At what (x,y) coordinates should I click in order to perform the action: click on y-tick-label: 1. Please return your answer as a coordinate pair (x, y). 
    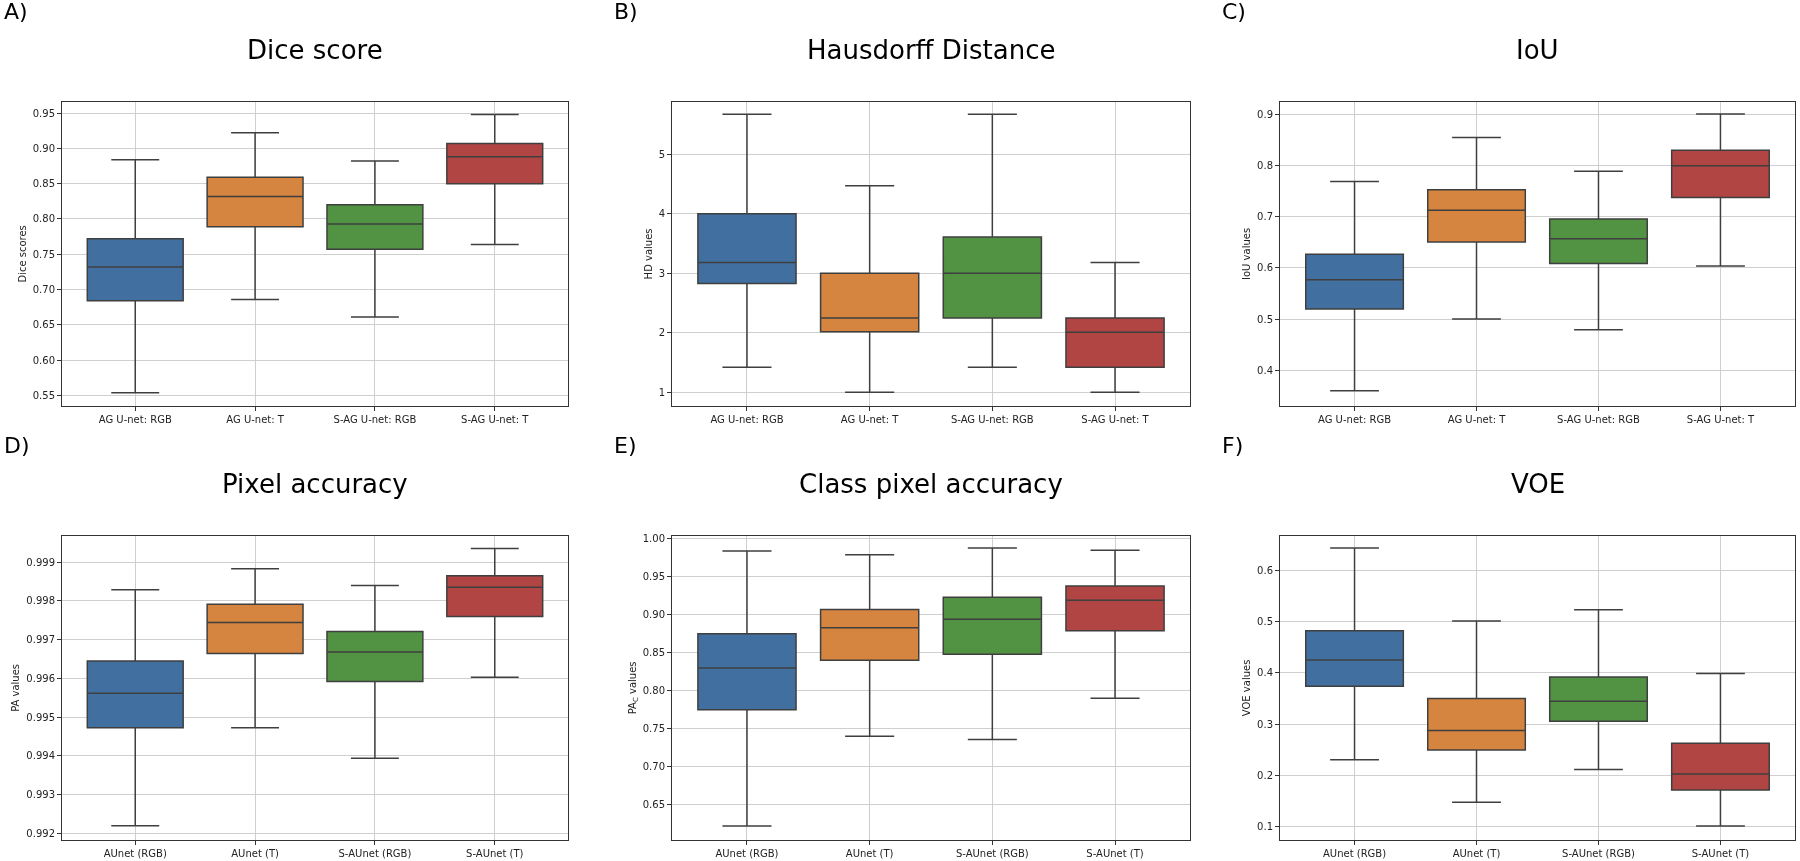
    Looking at the image, I should click on (661, 392).